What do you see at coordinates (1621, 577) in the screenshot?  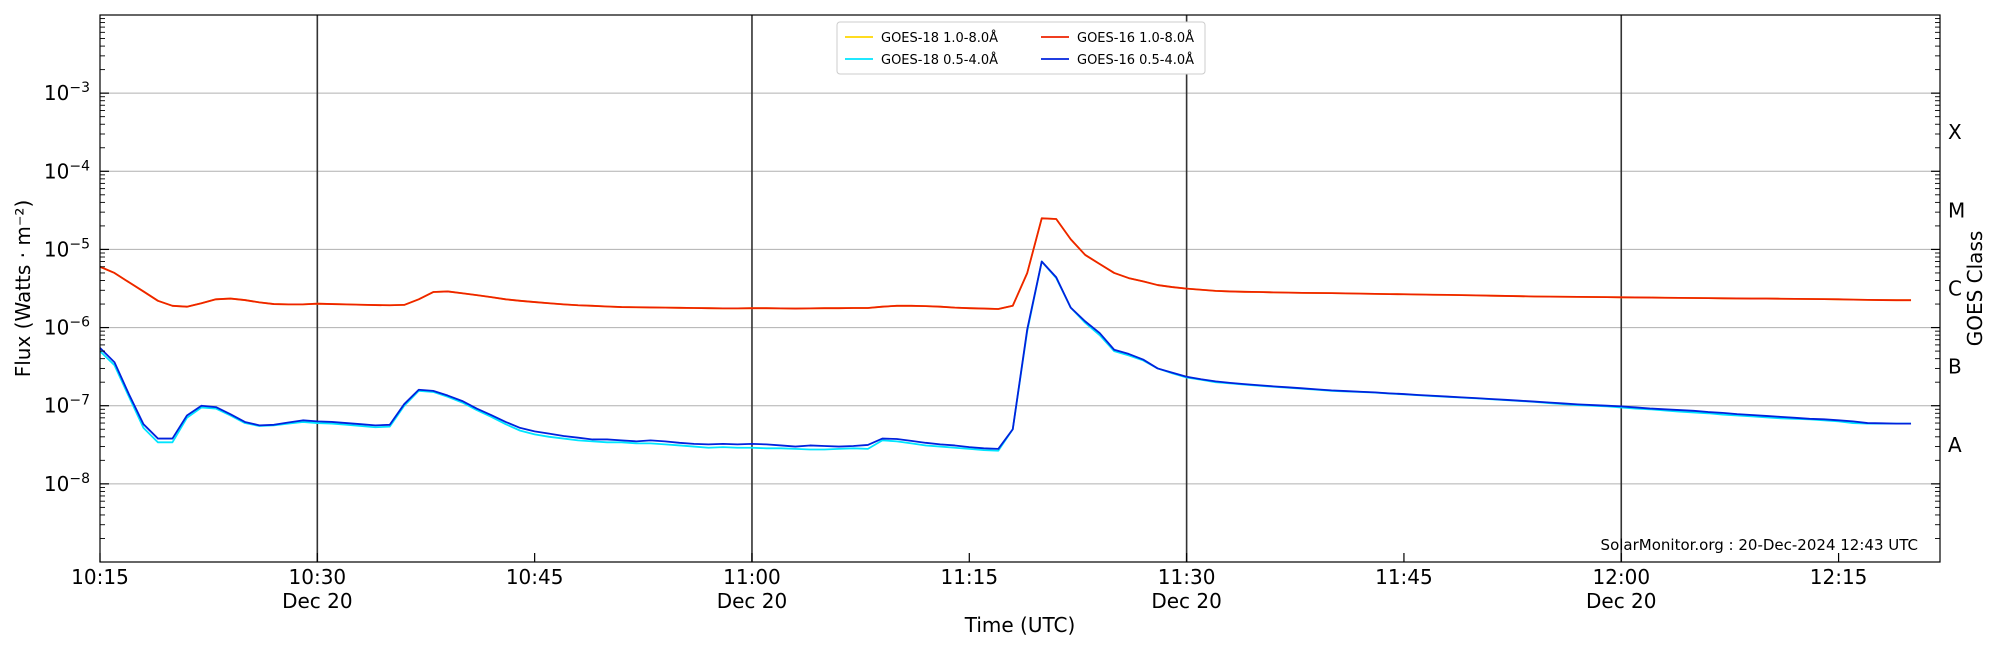 I see `x-tick-label: 12:00` at bounding box center [1621, 577].